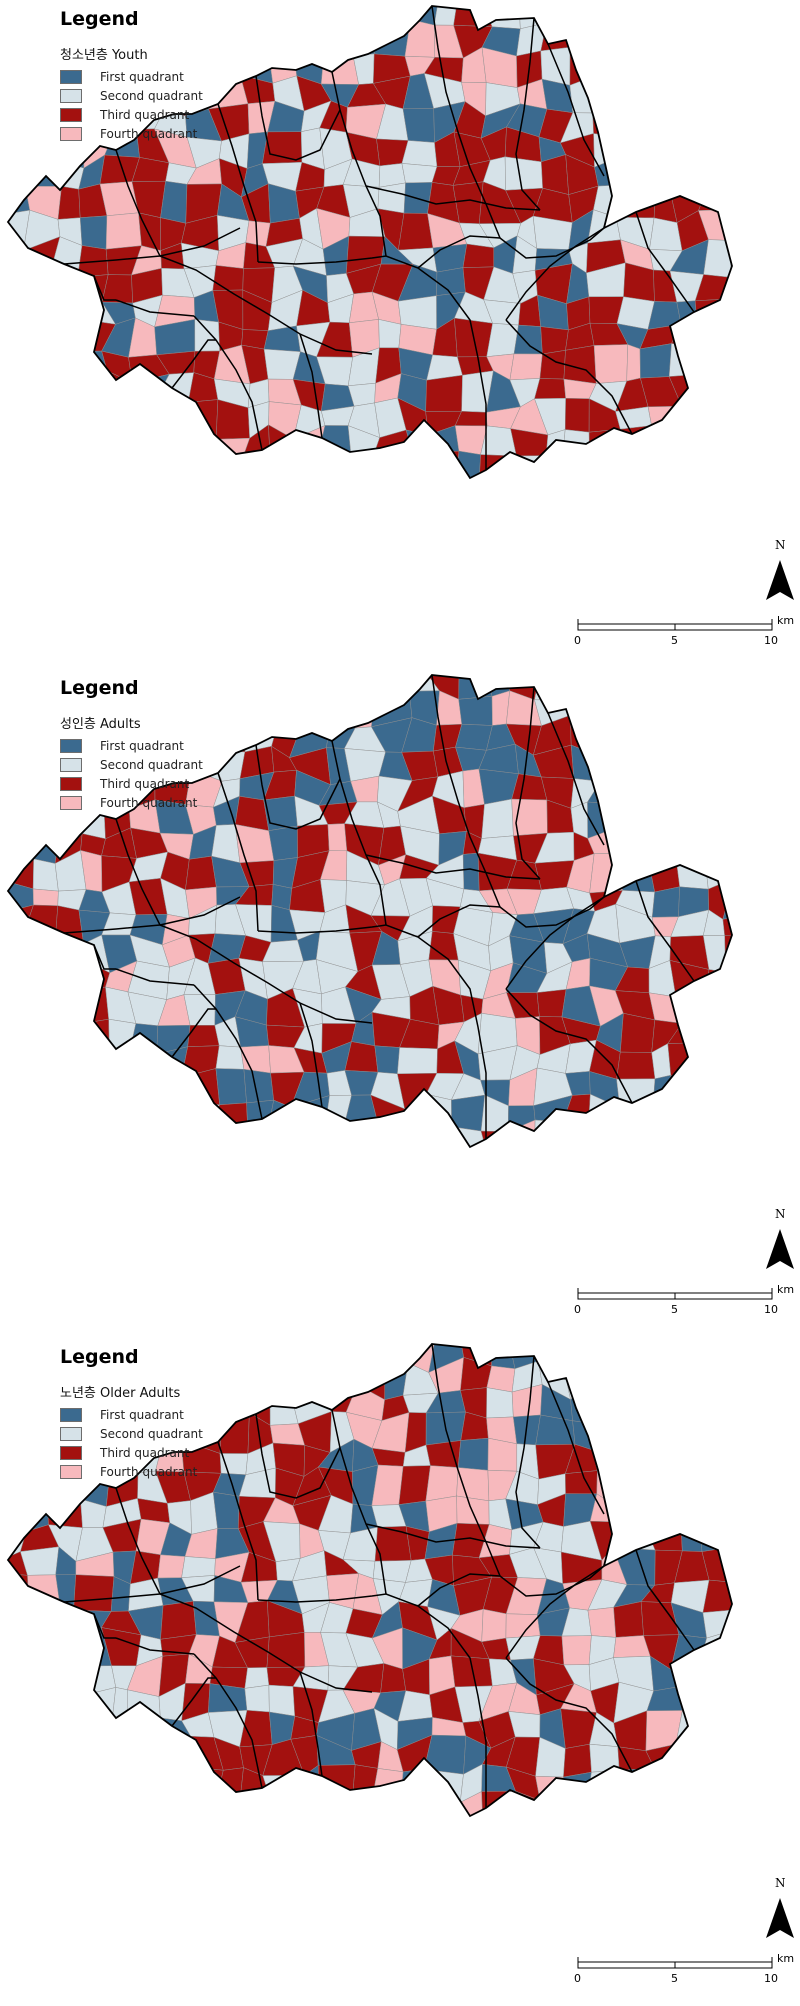  What do you see at coordinates (675, 1294) in the screenshot?
I see `scale-bar-graphic` at bounding box center [675, 1294].